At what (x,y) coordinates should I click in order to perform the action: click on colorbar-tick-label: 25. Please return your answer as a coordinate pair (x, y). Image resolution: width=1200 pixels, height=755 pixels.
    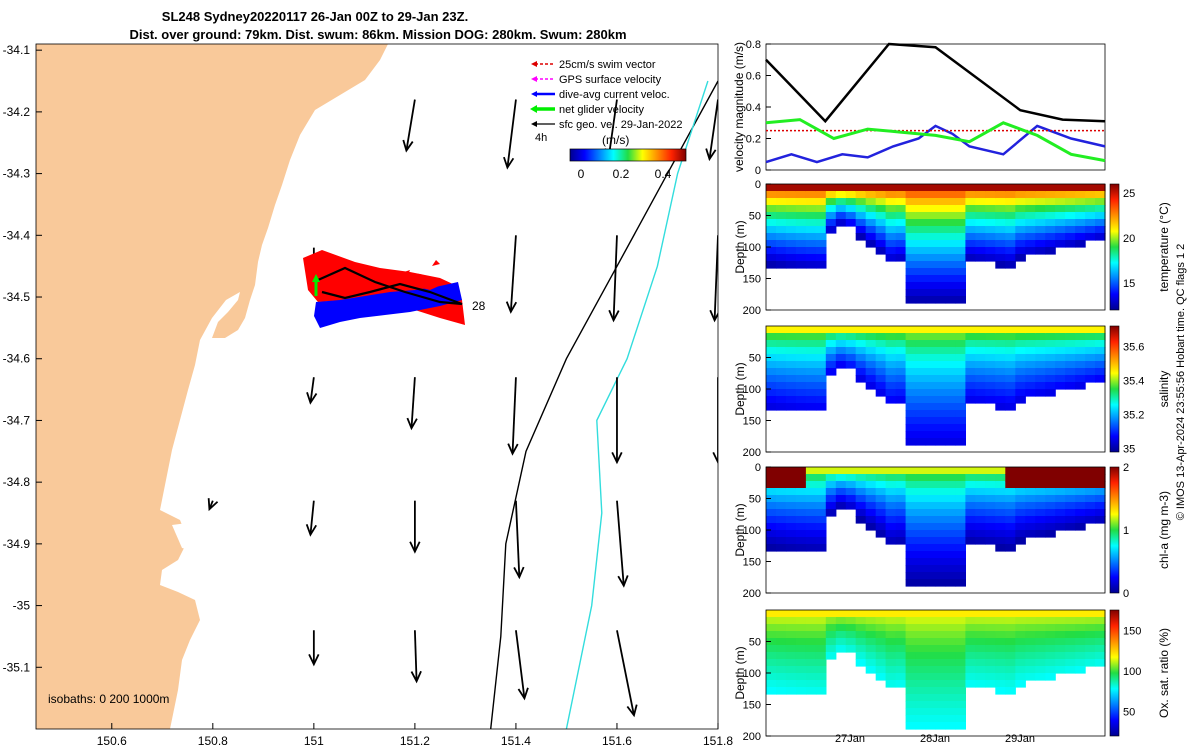
    Looking at the image, I should click on (1129, 194).